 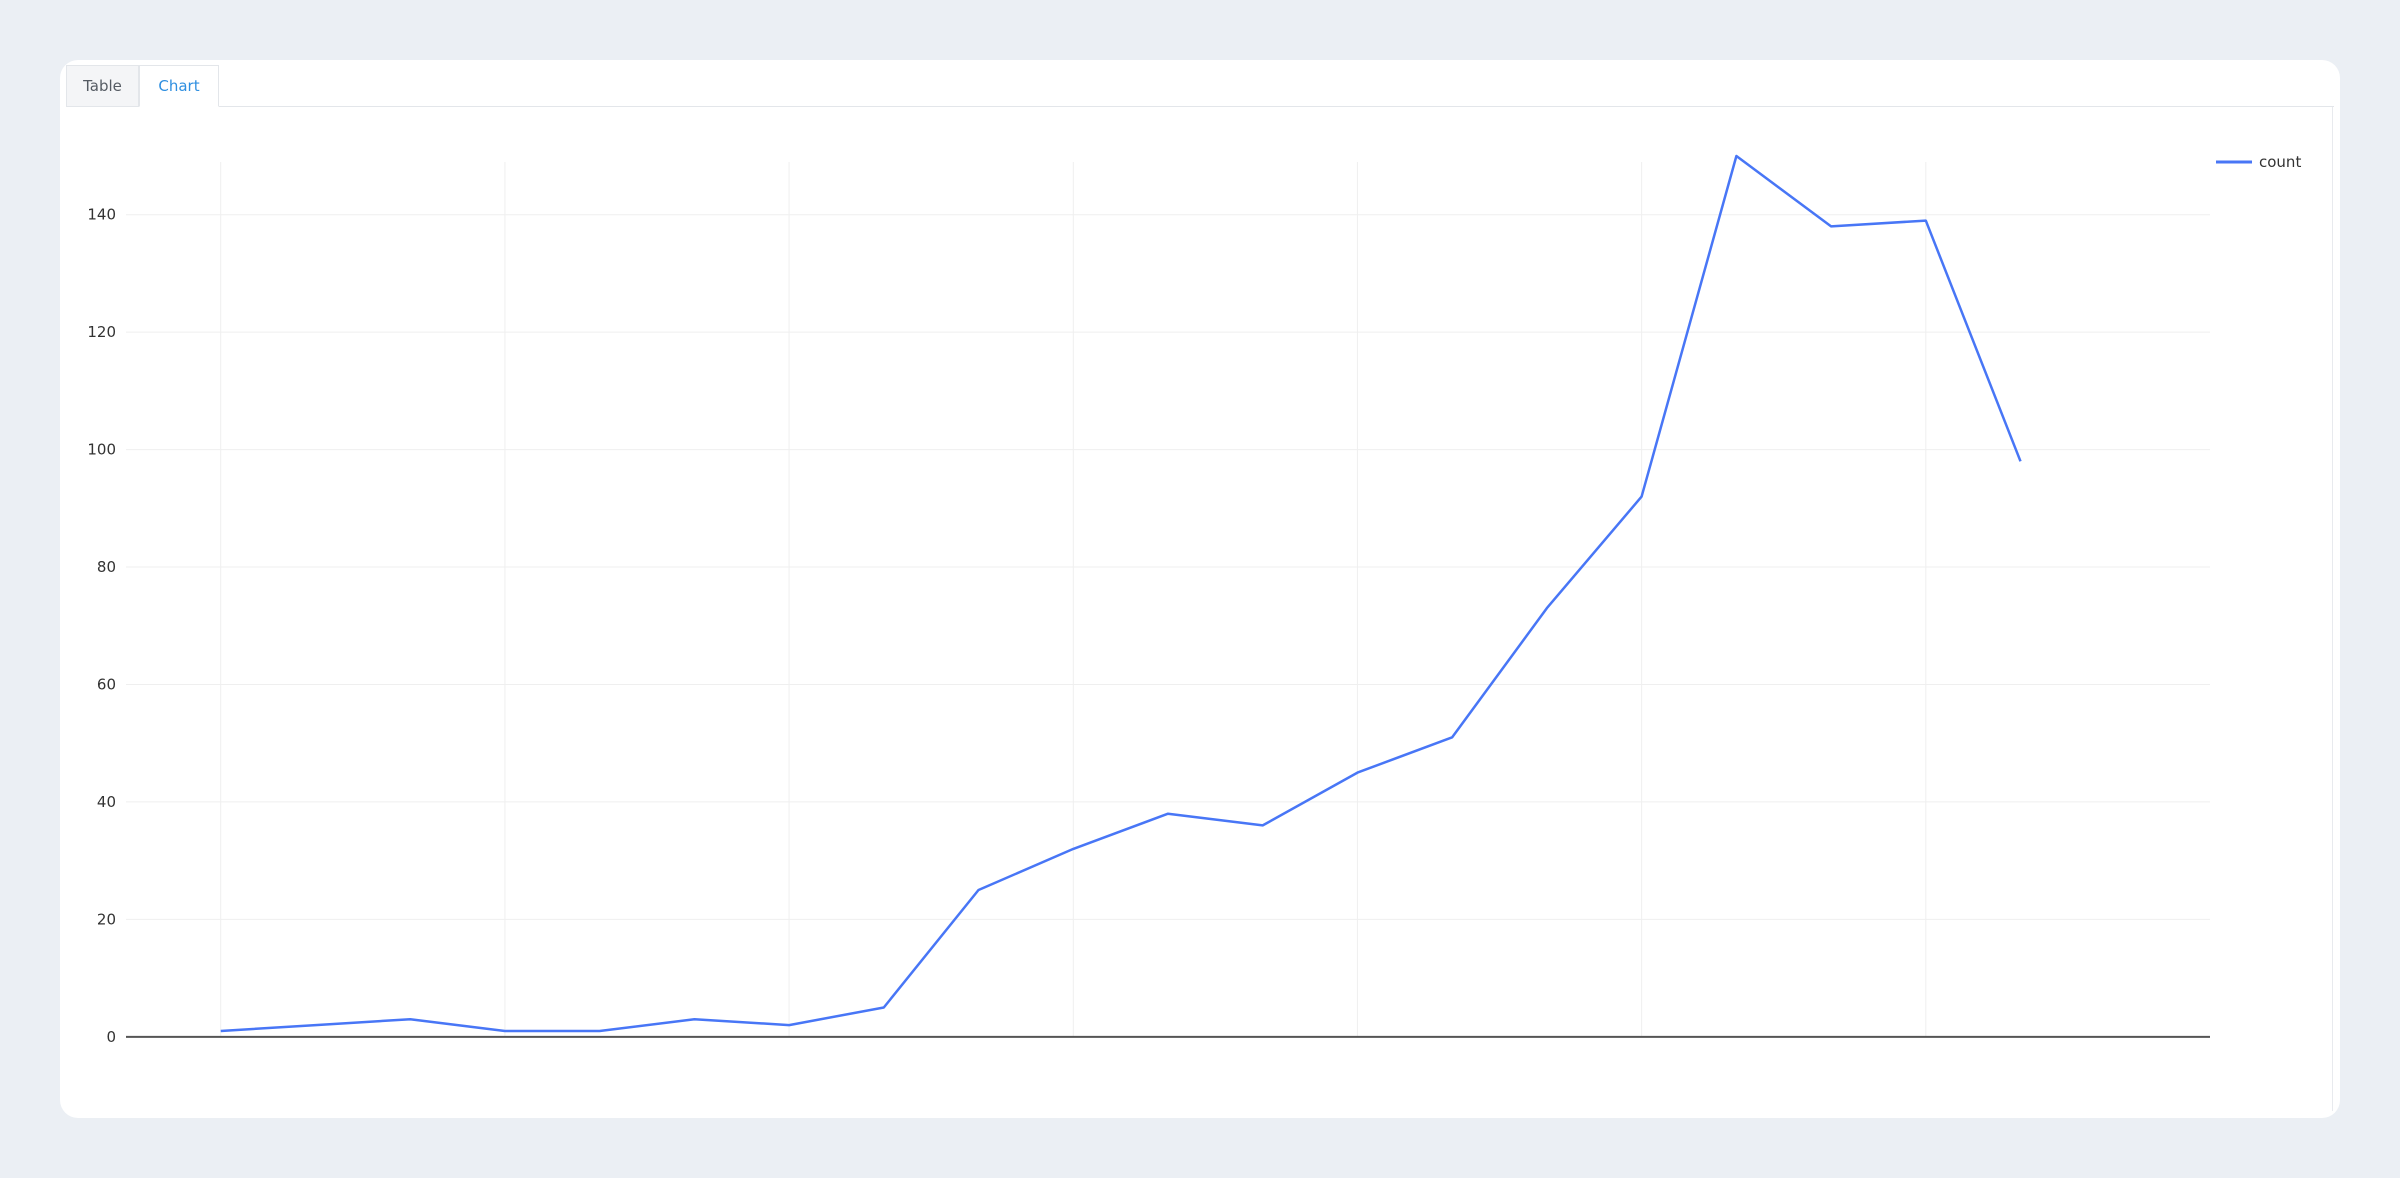 What do you see at coordinates (101, 332) in the screenshot?
I see `y-tick-label: 120` at bounding box center [101, 332].